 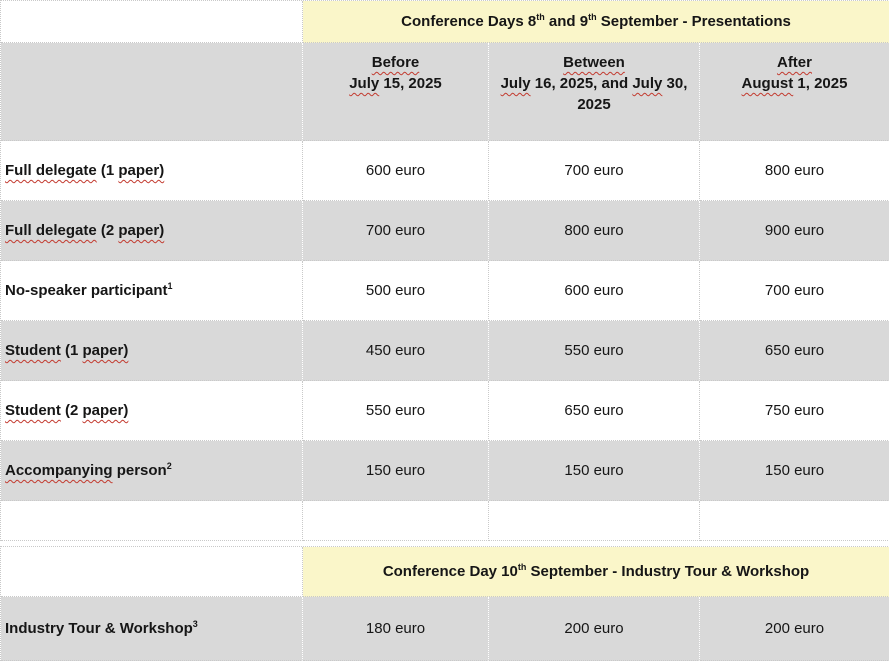 I want to click on column-header-after: After August 1, 2025, so click(x=794, y=92).